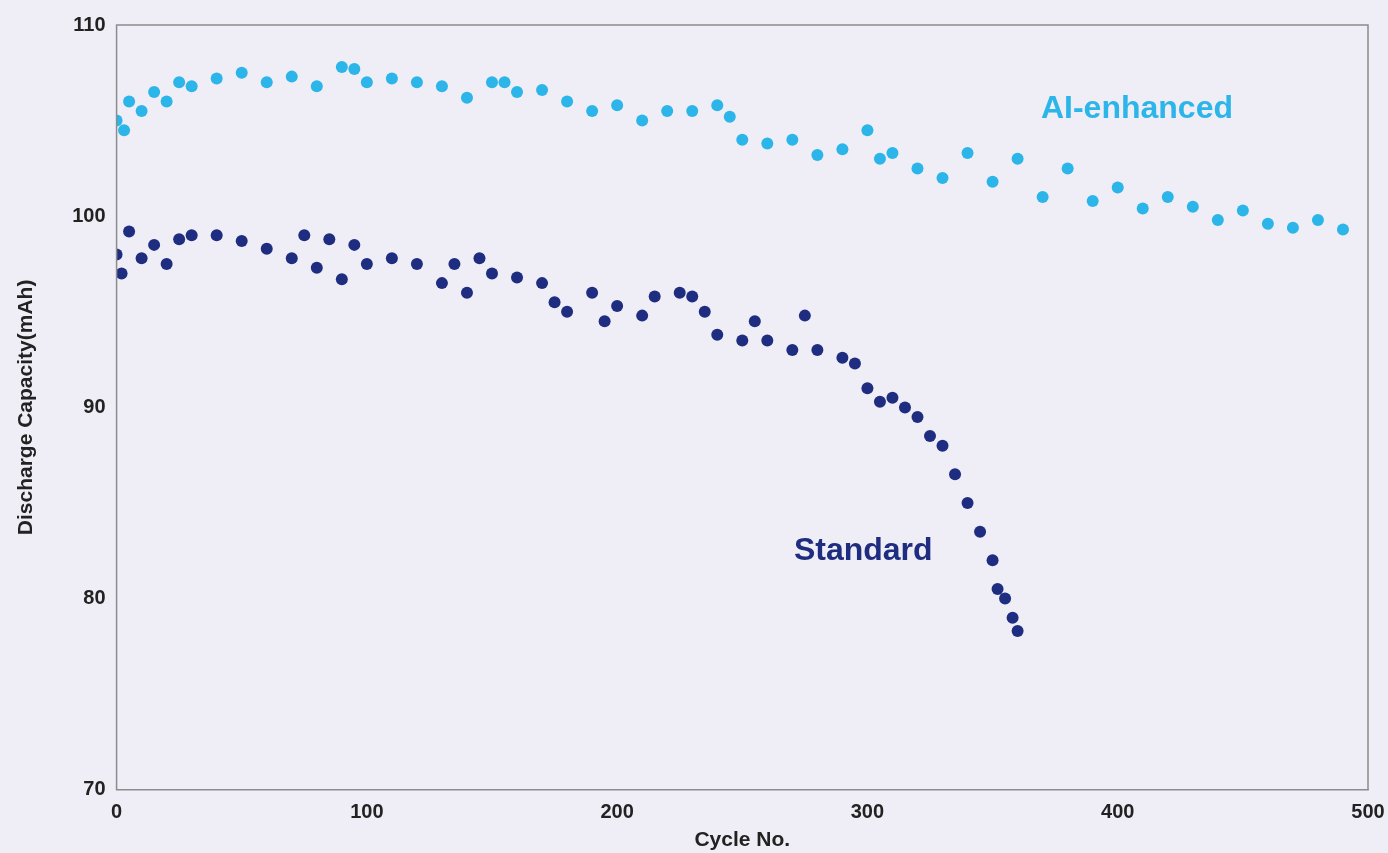 This screenshot has width=1388, height=853. I want to click on x-tick-label: 300, so click(867, 811).